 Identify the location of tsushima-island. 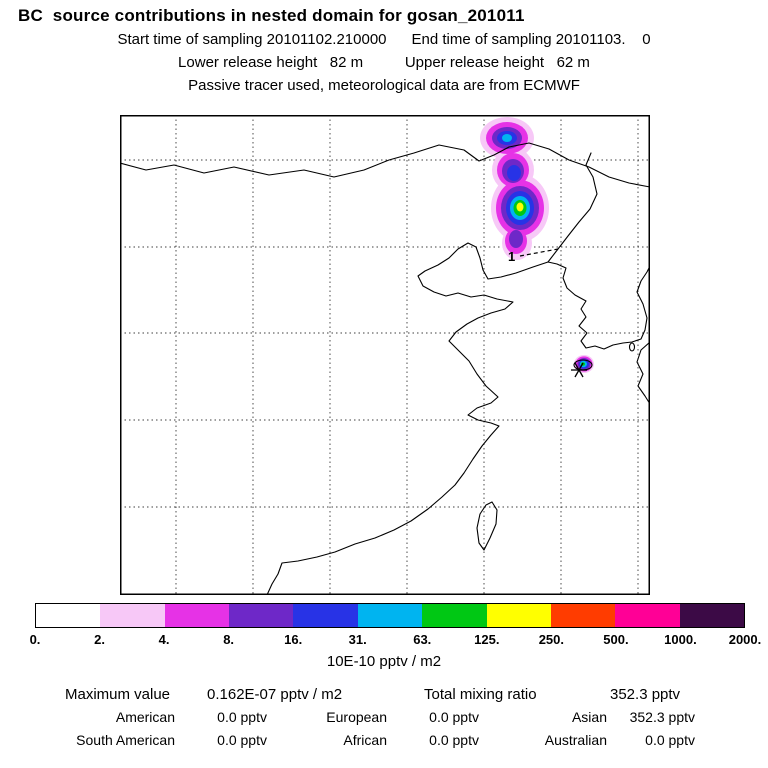
(632, 347).